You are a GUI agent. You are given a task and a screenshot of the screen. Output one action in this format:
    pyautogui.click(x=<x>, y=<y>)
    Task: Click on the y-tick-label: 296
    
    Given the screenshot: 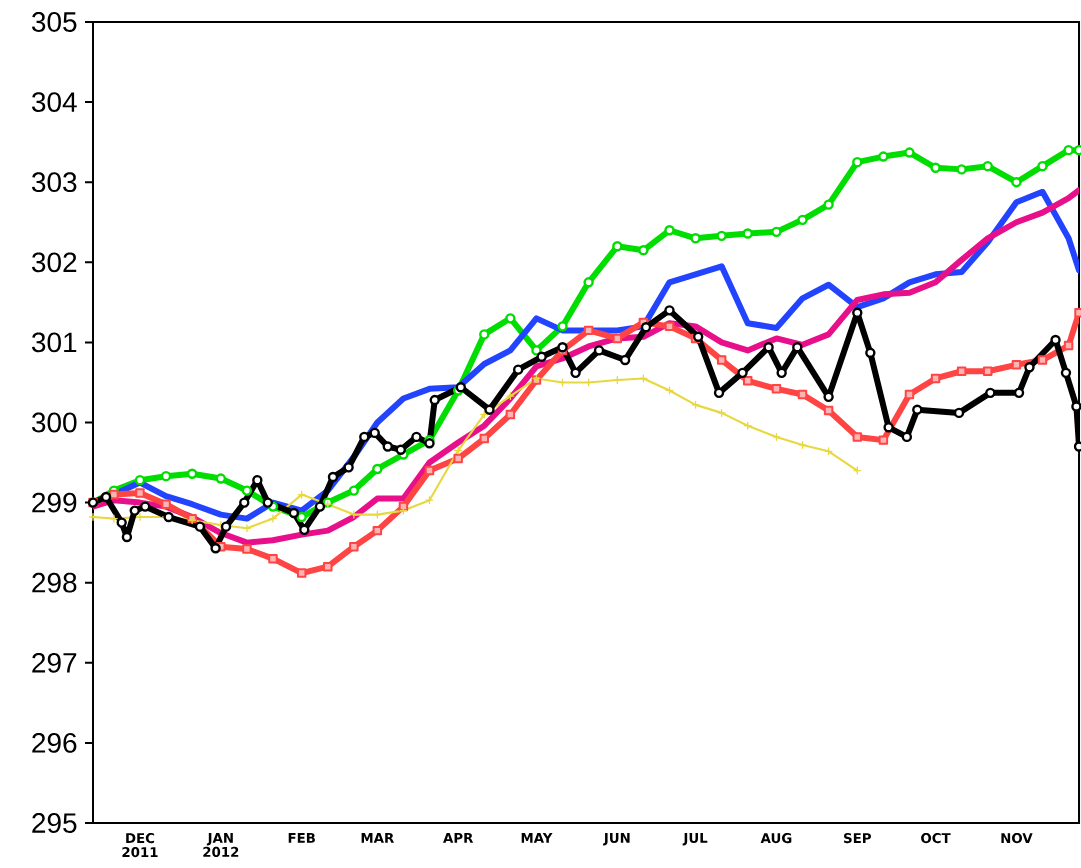 What is the action you would take?
    pyautogui.click(x=54, y=742)
    